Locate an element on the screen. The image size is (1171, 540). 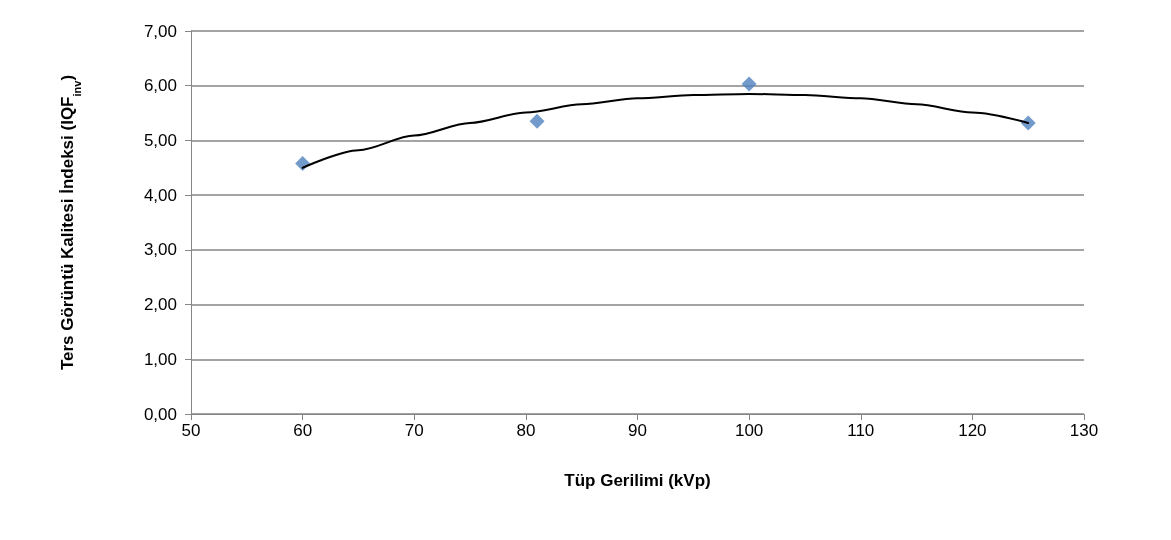
y-tick-label: 6,00 is located at coordinates (160, 86).